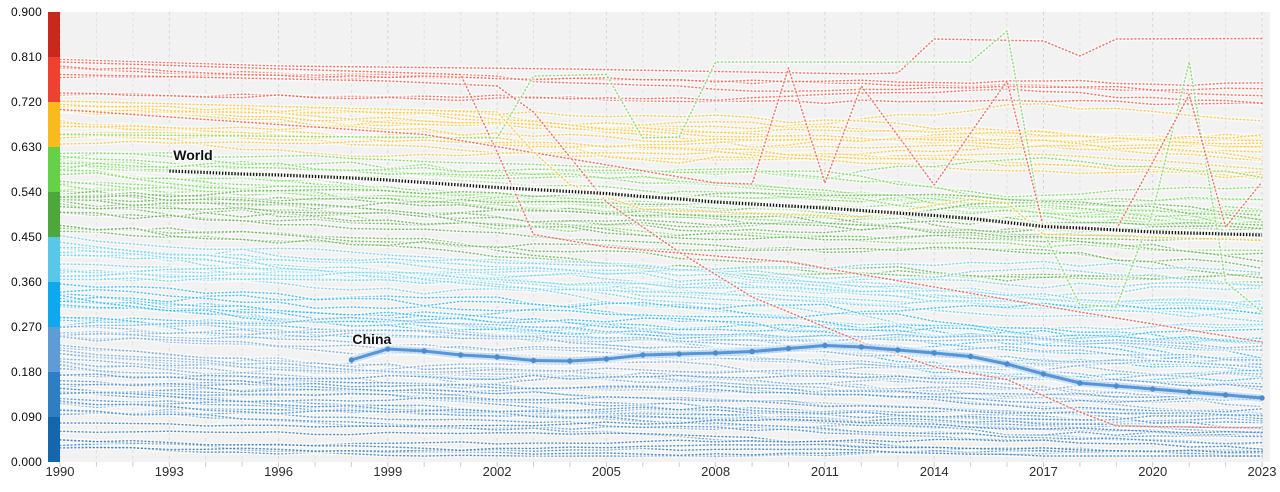  I want to click on x-tick-label: 2014, so click(934, 471).